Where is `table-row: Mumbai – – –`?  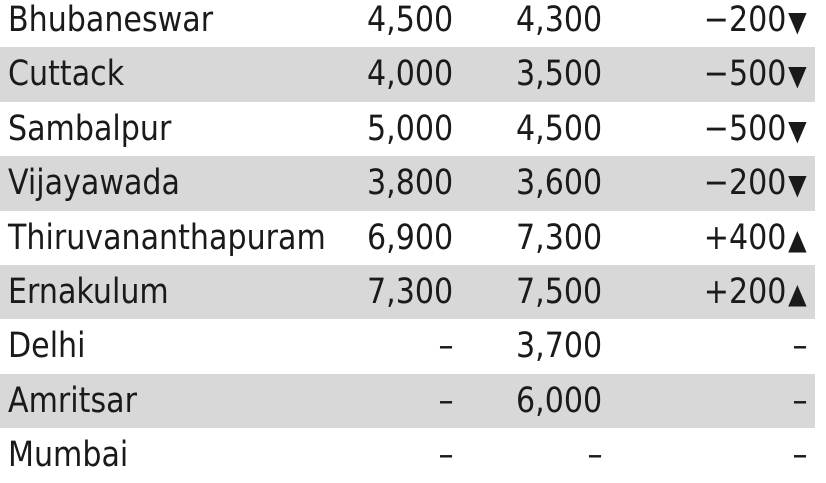 table-row: Mumbai – – – is located at coordinates (407, 455).